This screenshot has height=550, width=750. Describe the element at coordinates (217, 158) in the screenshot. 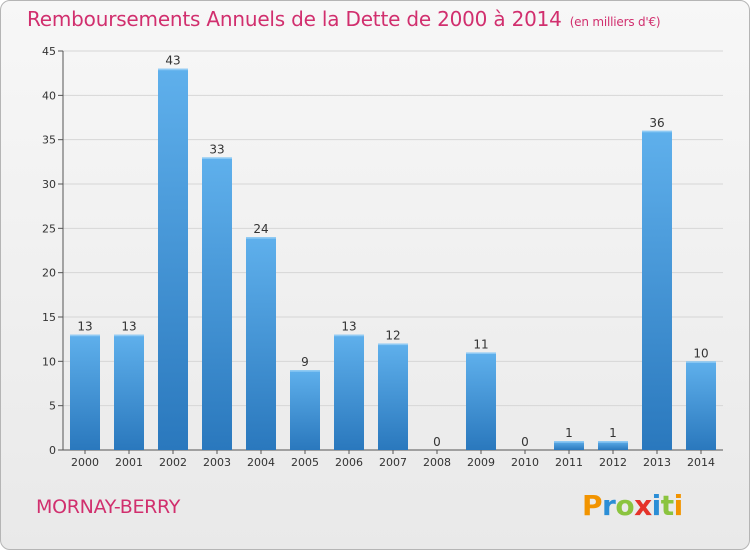

I see `bar-highlight-2003` at that location.